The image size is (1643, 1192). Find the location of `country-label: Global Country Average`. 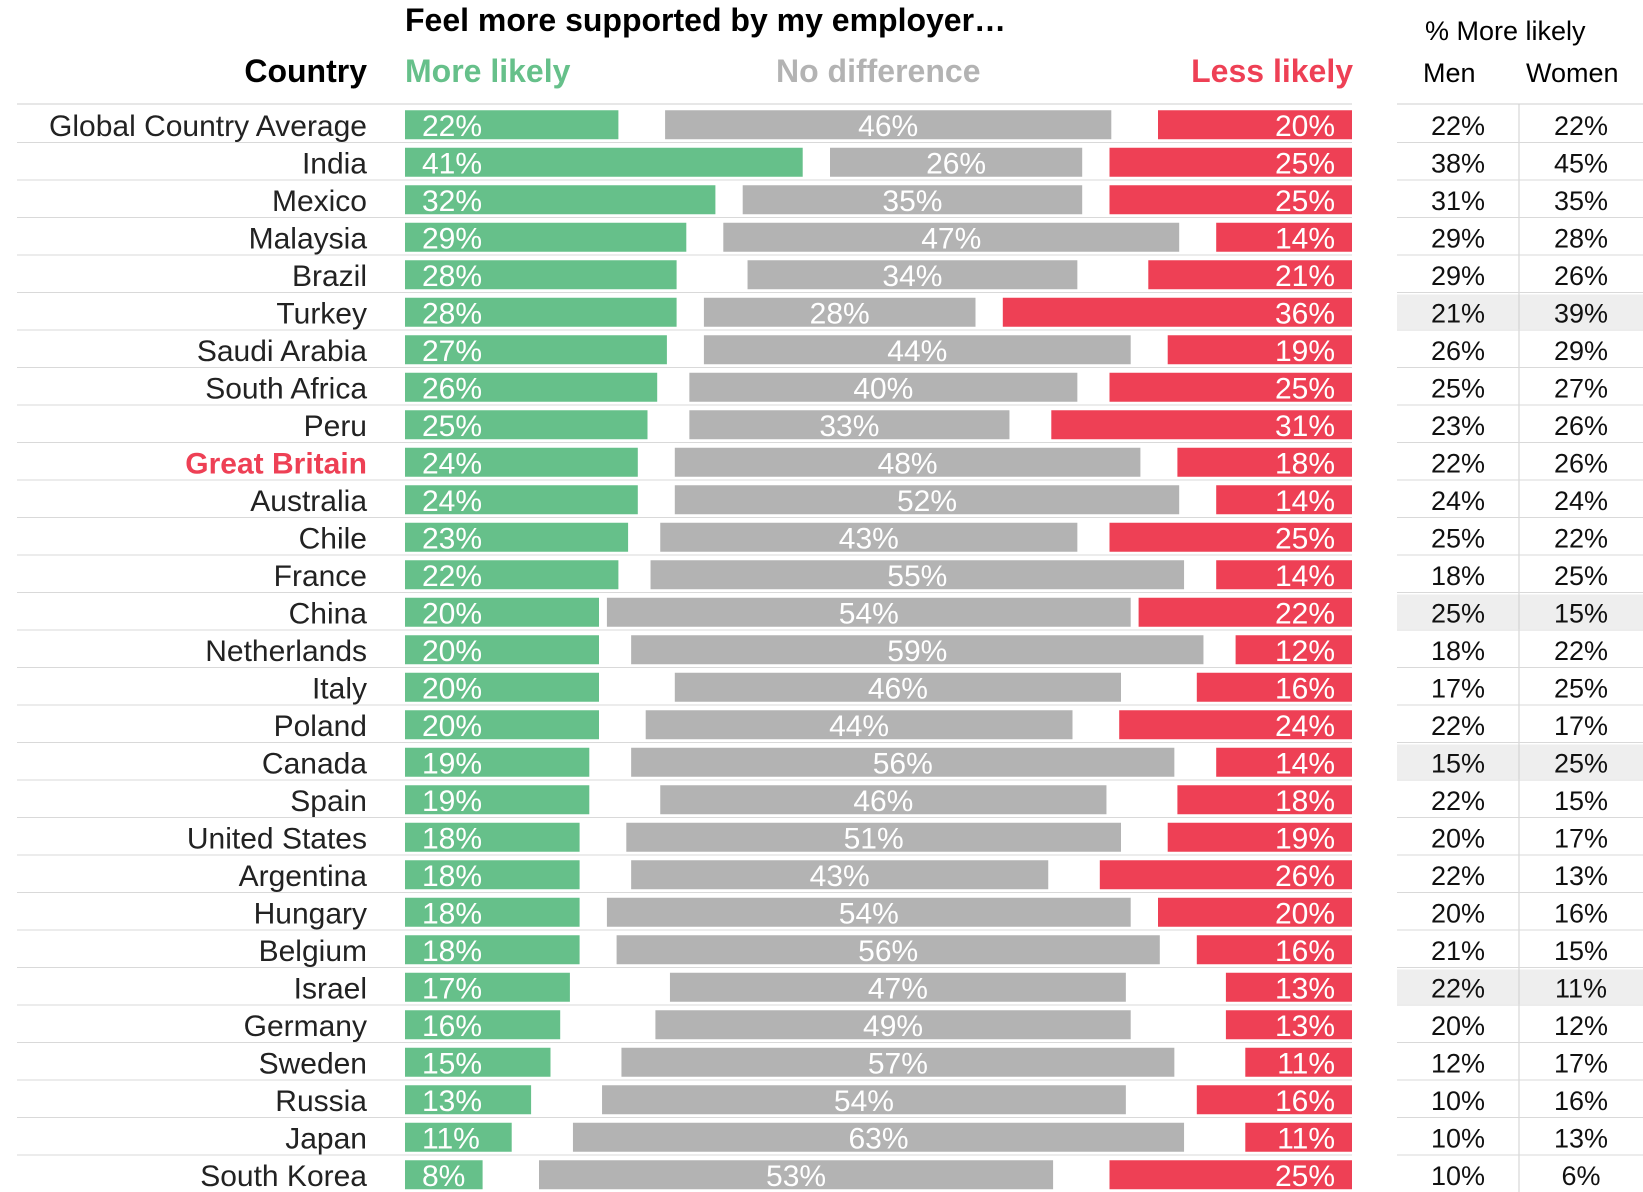

country-label: Global Country Average is located at coordinates (208, 126).